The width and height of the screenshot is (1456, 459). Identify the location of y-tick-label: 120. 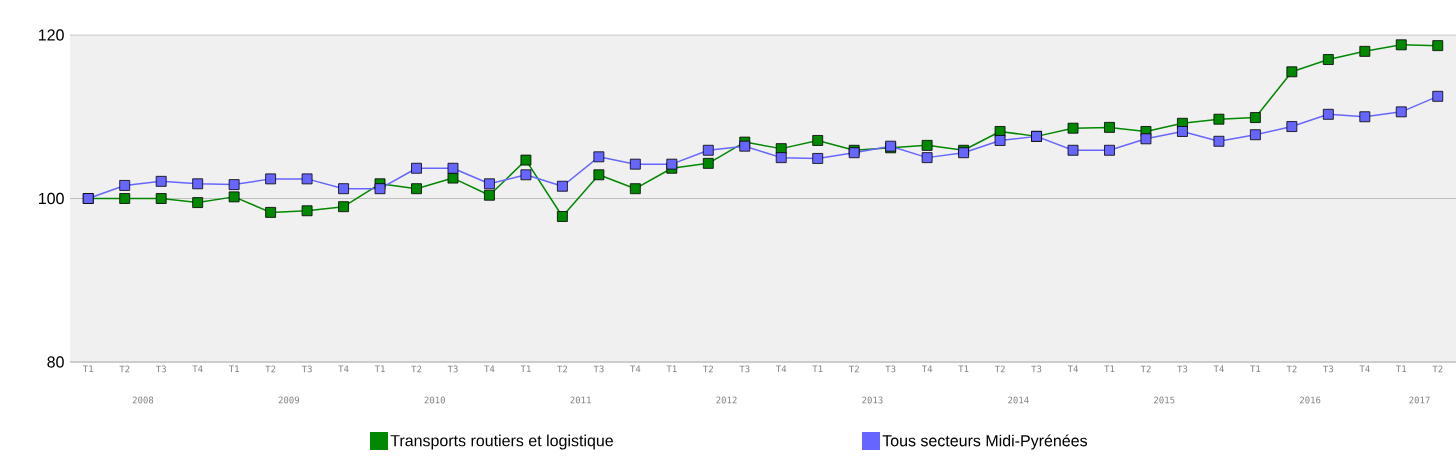
(51, 35).